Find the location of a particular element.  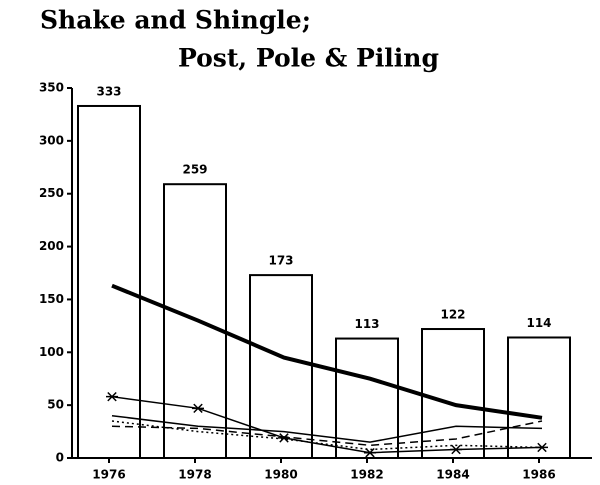

y-tick-label: 300 is located at coordinates (51, 140).